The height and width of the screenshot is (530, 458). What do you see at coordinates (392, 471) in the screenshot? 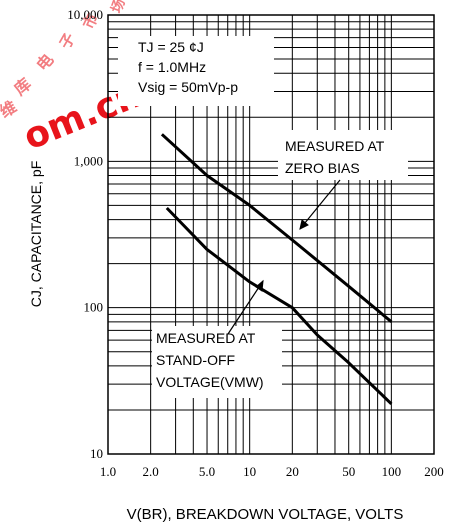
I see `x-tick-label: 100` at bounding box center [392, 471].